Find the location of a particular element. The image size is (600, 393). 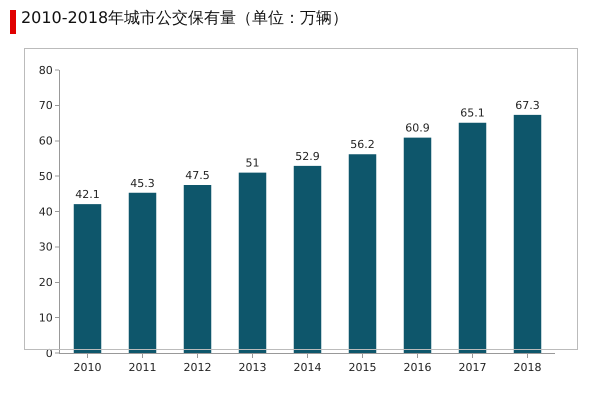

y-tick-label: 50 is located at coordinates (45, 176).